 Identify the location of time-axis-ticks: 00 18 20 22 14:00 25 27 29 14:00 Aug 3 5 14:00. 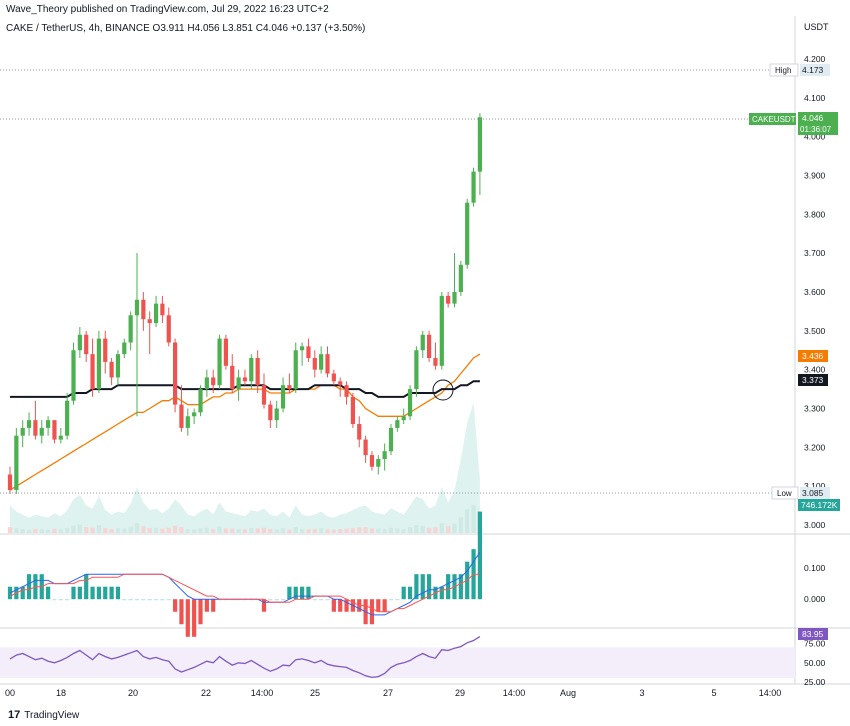
(393, 693).